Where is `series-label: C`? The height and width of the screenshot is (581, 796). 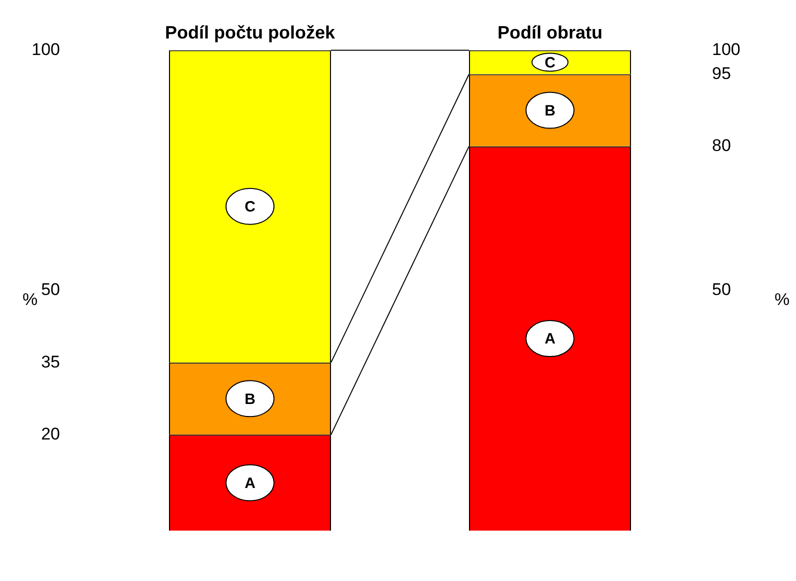
series-label: C is located at coordinates (550, 63).